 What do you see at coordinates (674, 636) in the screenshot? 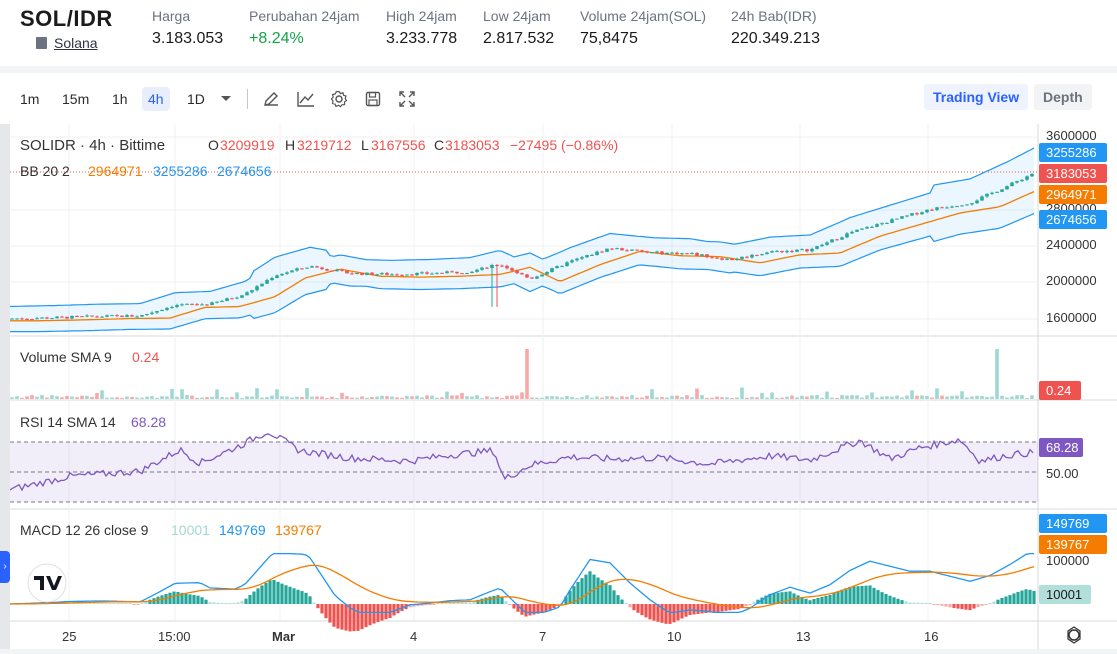
I see `time-tick: 10` at bounding box center [674, 636].